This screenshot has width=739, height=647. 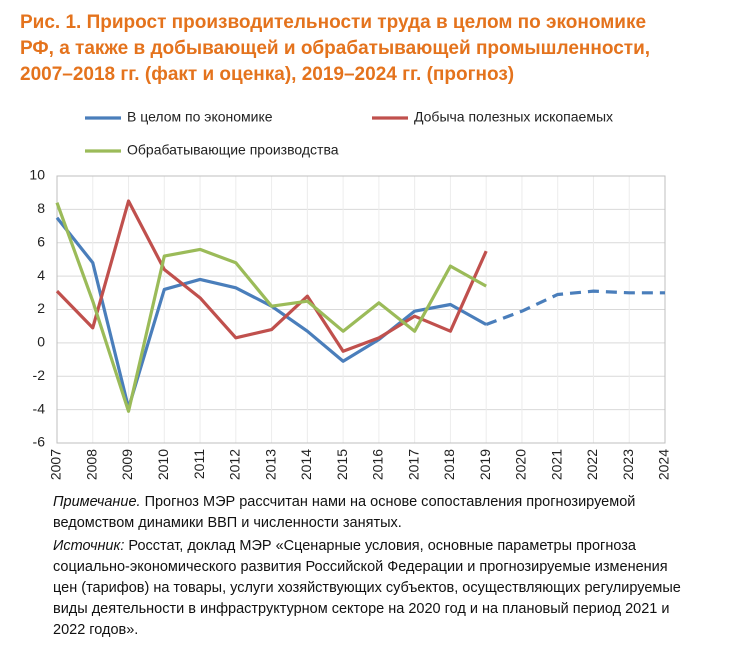 What do you see at coordinates (664, 464) in the screenshot?
I see `x-tick-label: 2024` at bounding box center [664, 464].